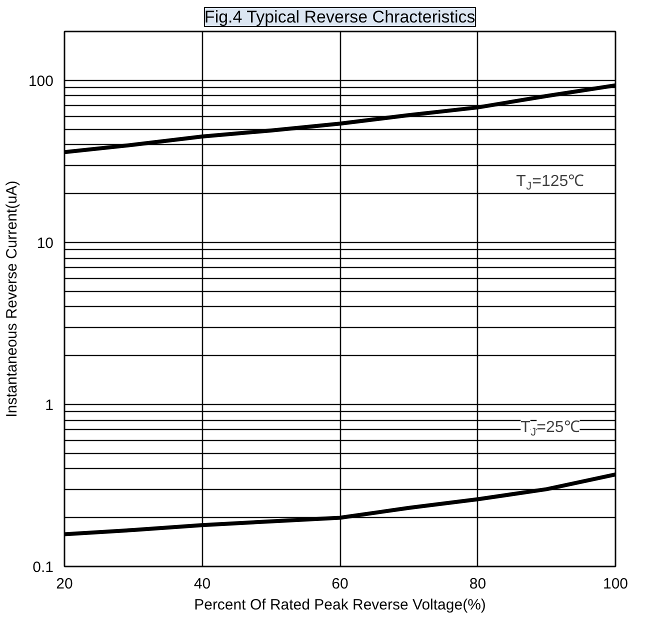 This screenshot has height=618, width=647. What do you see at coordinates (43, 567) in the screenshot?
I see `y-tick-label: 0.1` at bounding box center [43, 567].